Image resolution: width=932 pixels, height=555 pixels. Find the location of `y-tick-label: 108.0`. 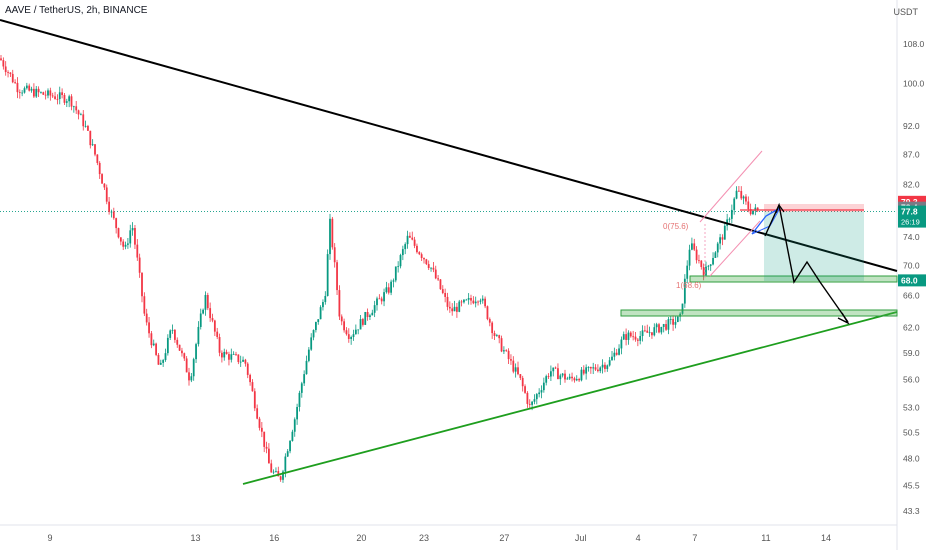

y-tick-label: 108.0 is located at coordinates (914, 44).